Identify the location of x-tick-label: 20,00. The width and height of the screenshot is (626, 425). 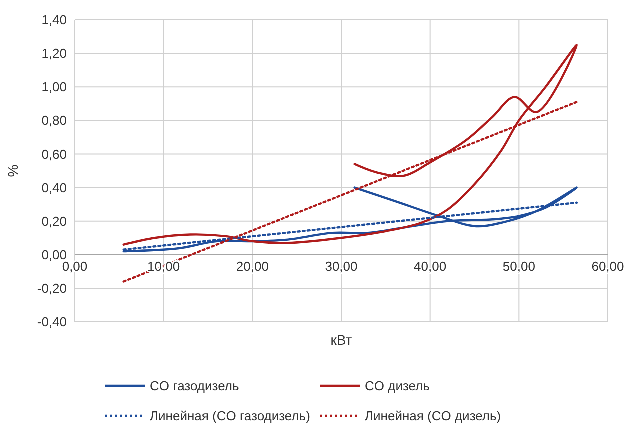
(252, 266).